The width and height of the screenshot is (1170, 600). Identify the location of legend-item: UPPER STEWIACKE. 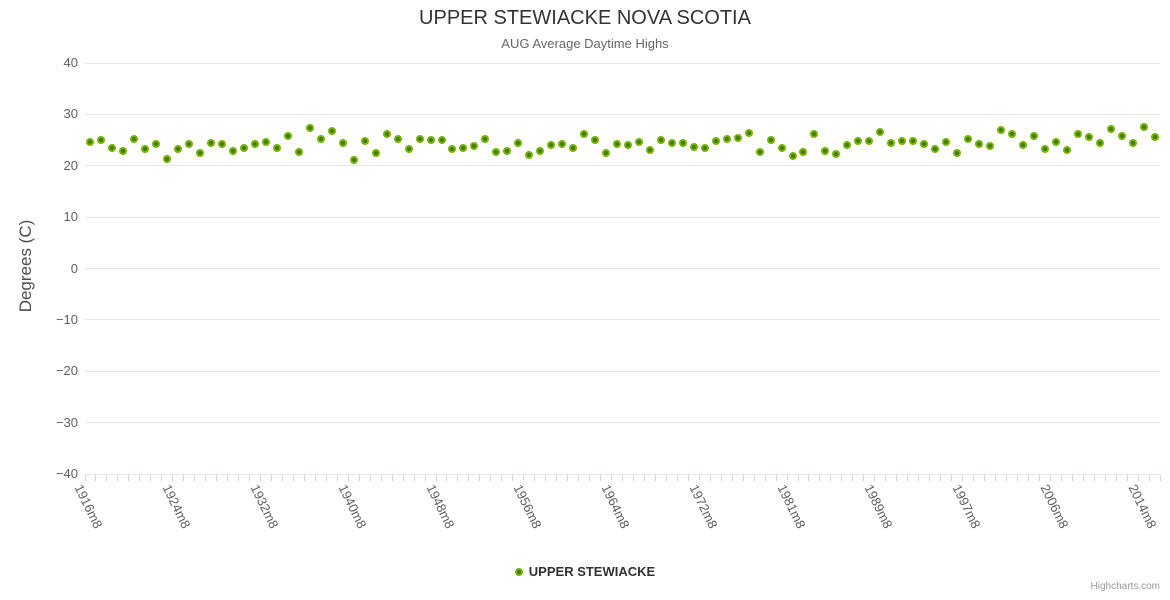
(585, 571).